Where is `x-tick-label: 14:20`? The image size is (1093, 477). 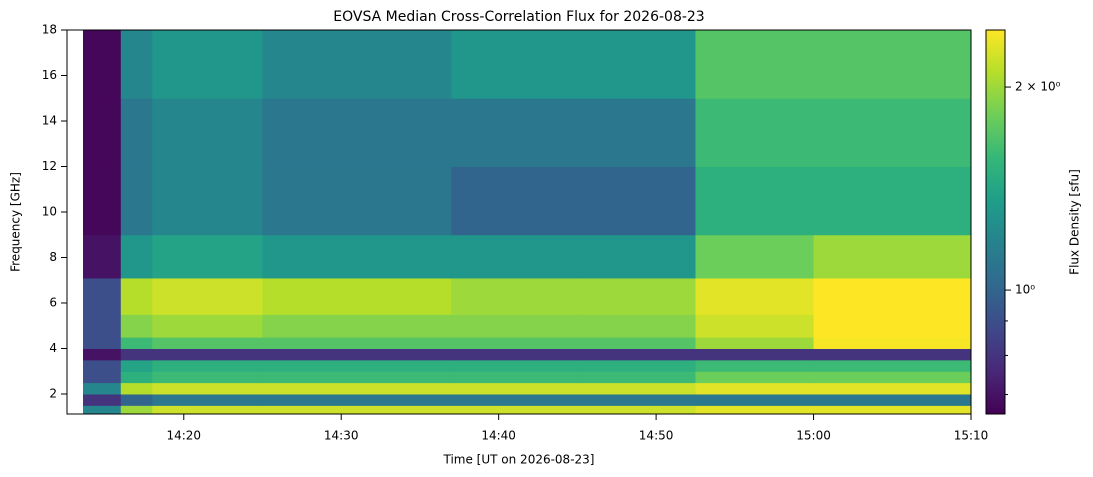
x-tick-label: 14:20 is located at coordinates (183, 436).